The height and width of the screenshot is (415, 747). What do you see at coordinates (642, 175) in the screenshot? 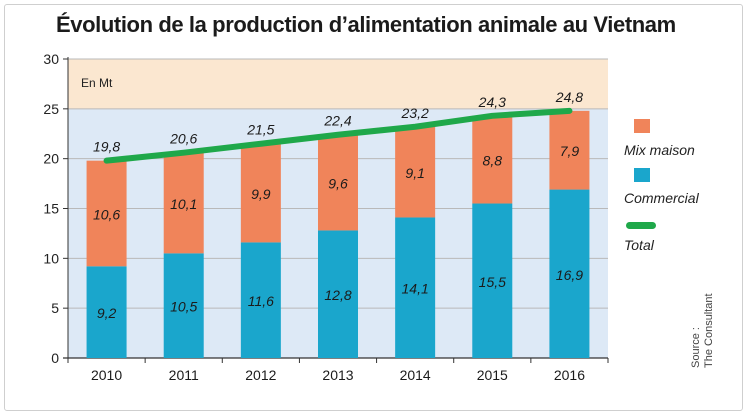
I see `legend-swatch-commercial` at bounding box center [642, 175].